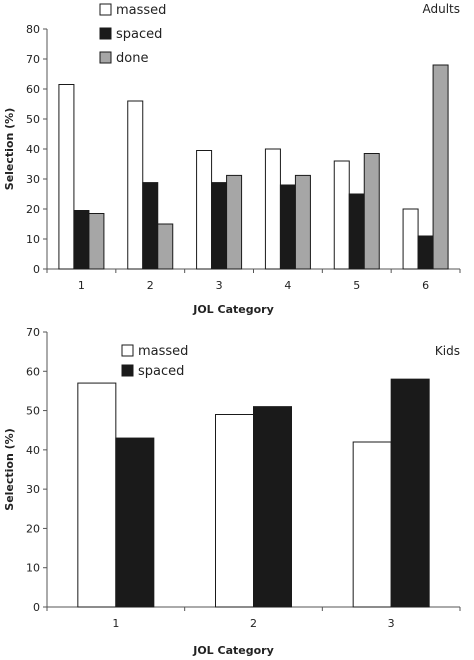  Describe the element at coordinates (287, 285) in the screenshot. I see `x-tick-label: 4` at that location.